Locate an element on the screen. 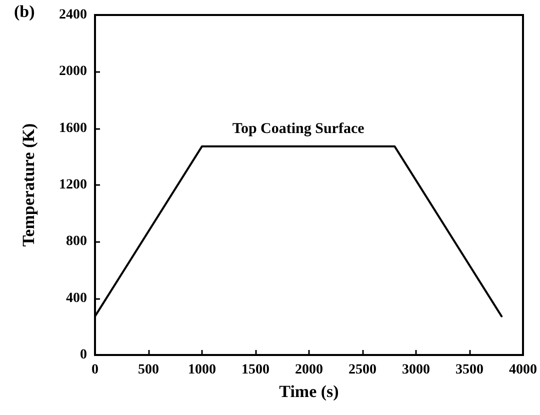 The image size is (540, 415). x-tick-label: 3000 is located at coordinates (416, 370).